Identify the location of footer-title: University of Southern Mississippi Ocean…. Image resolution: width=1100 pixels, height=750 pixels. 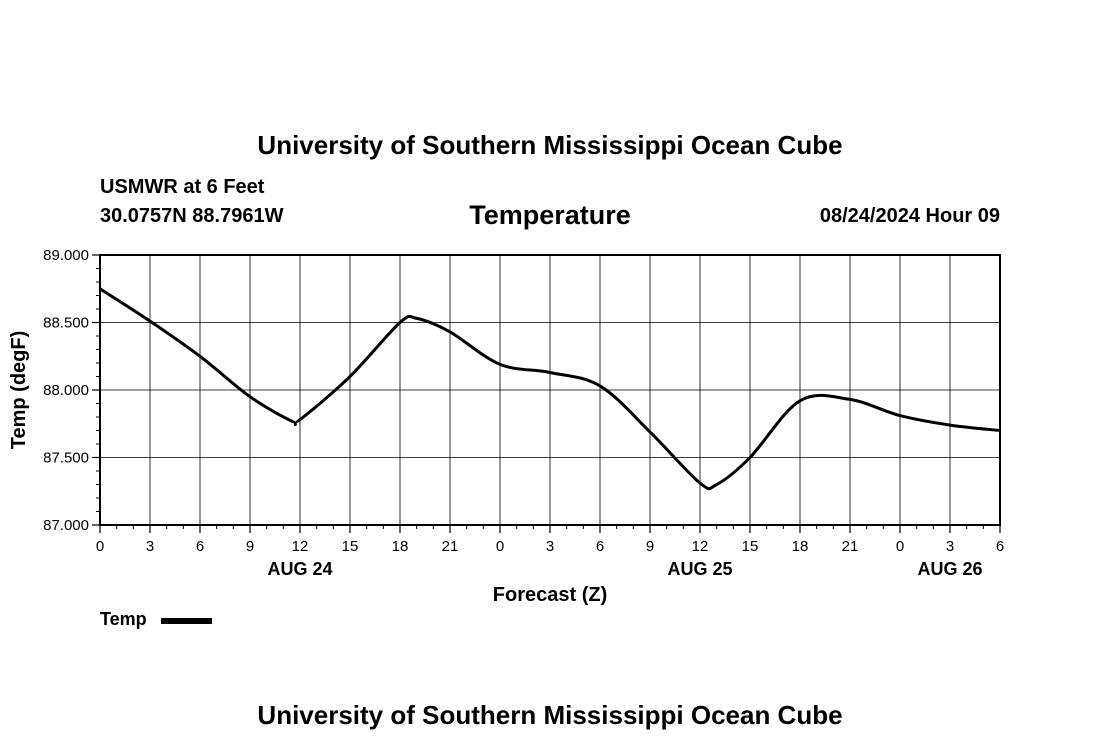
(550, 715).